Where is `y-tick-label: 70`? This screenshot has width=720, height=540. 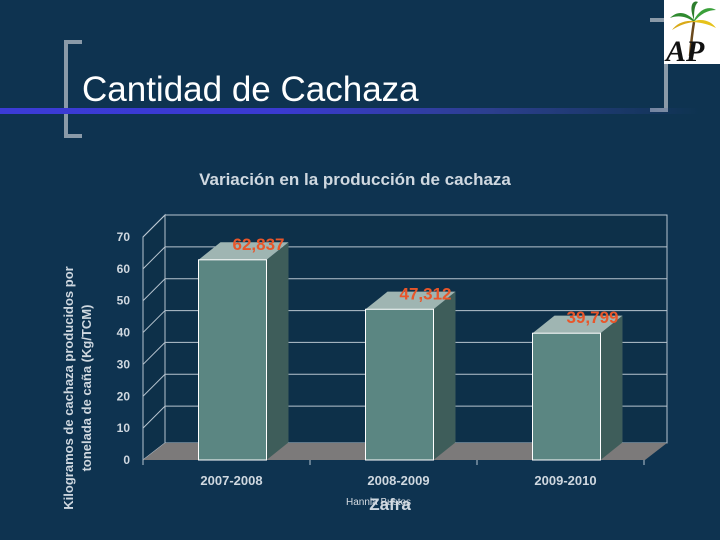 y-tick-label: 70 is located at coordinates (124, 237).